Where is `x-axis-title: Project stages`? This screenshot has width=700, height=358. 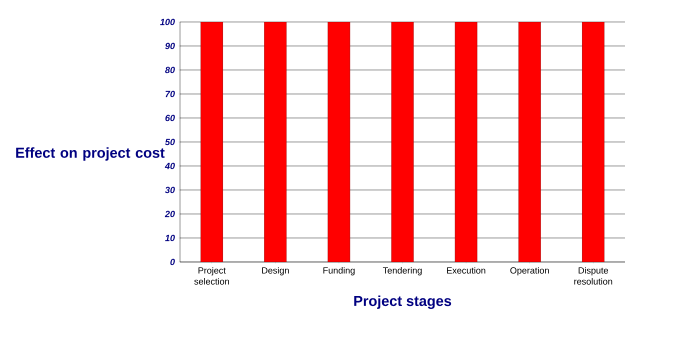
x-axis-title: Project stages is located at coordinates (403, 302).